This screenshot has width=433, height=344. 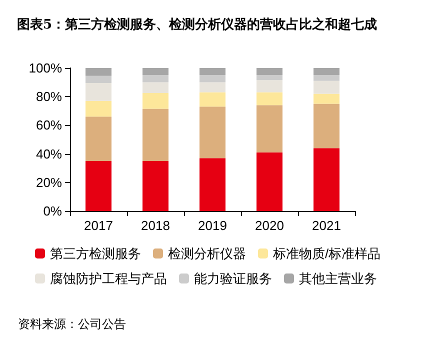 What do you see at coordinates (108, 278) in the screenshot?
I see `legend-label: 腐蚀防护工程与产品` at bounding box center [108, 278].